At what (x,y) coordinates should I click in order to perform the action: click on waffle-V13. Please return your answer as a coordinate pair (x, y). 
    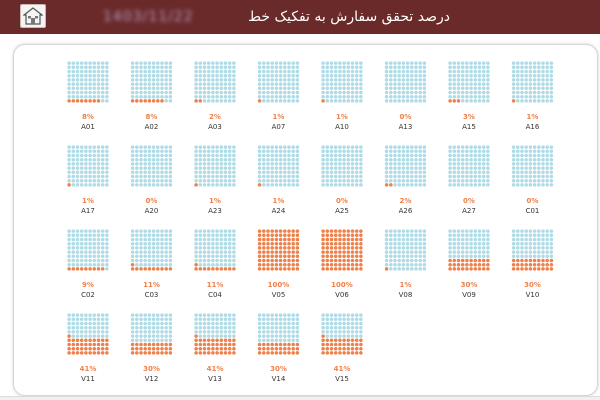
    Looking at the image, I should click on (215, 334).